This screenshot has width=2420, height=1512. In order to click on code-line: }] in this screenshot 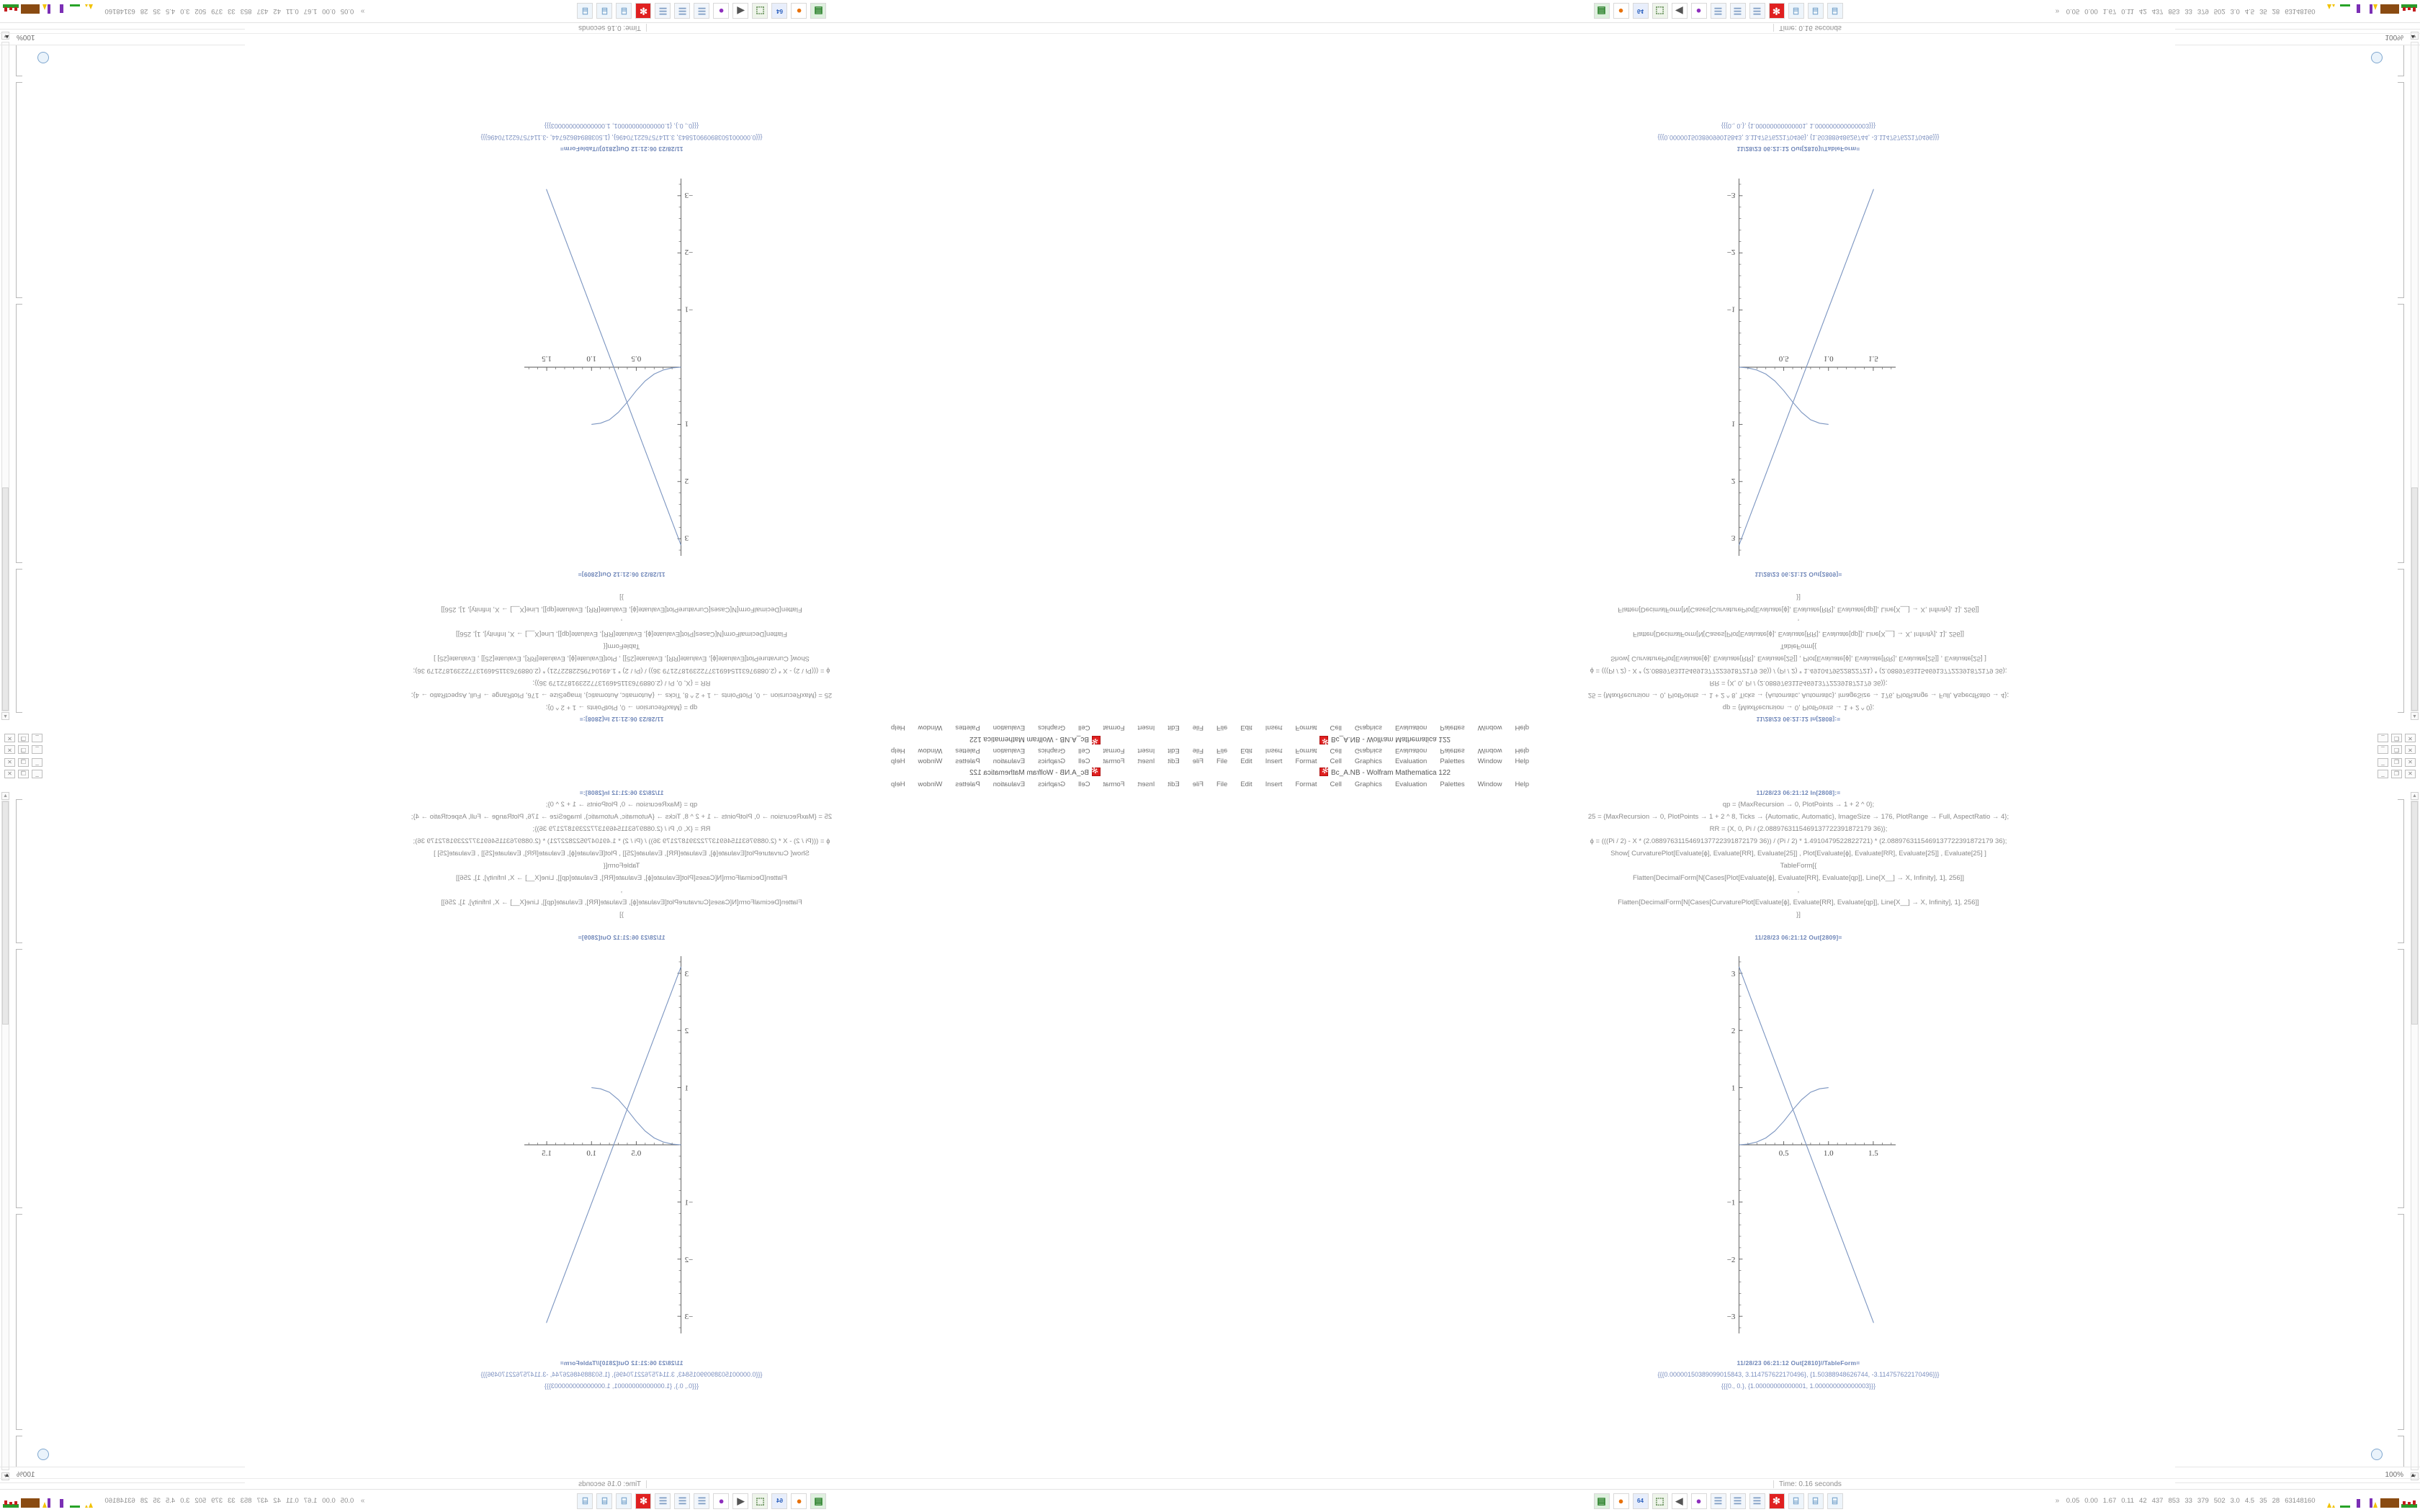, I will do `click(621, 597)`.